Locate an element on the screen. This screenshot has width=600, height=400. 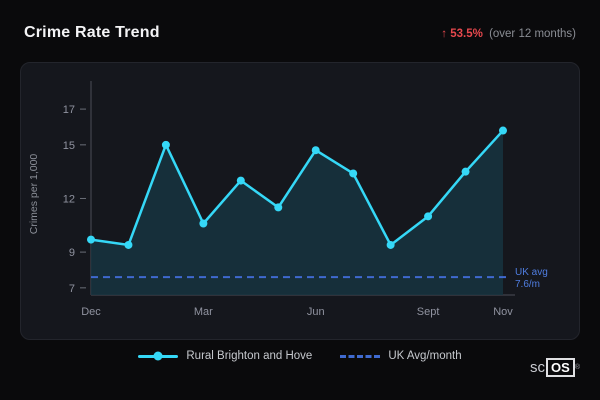
svg-text: 15 is located at coordinates (69, 146).